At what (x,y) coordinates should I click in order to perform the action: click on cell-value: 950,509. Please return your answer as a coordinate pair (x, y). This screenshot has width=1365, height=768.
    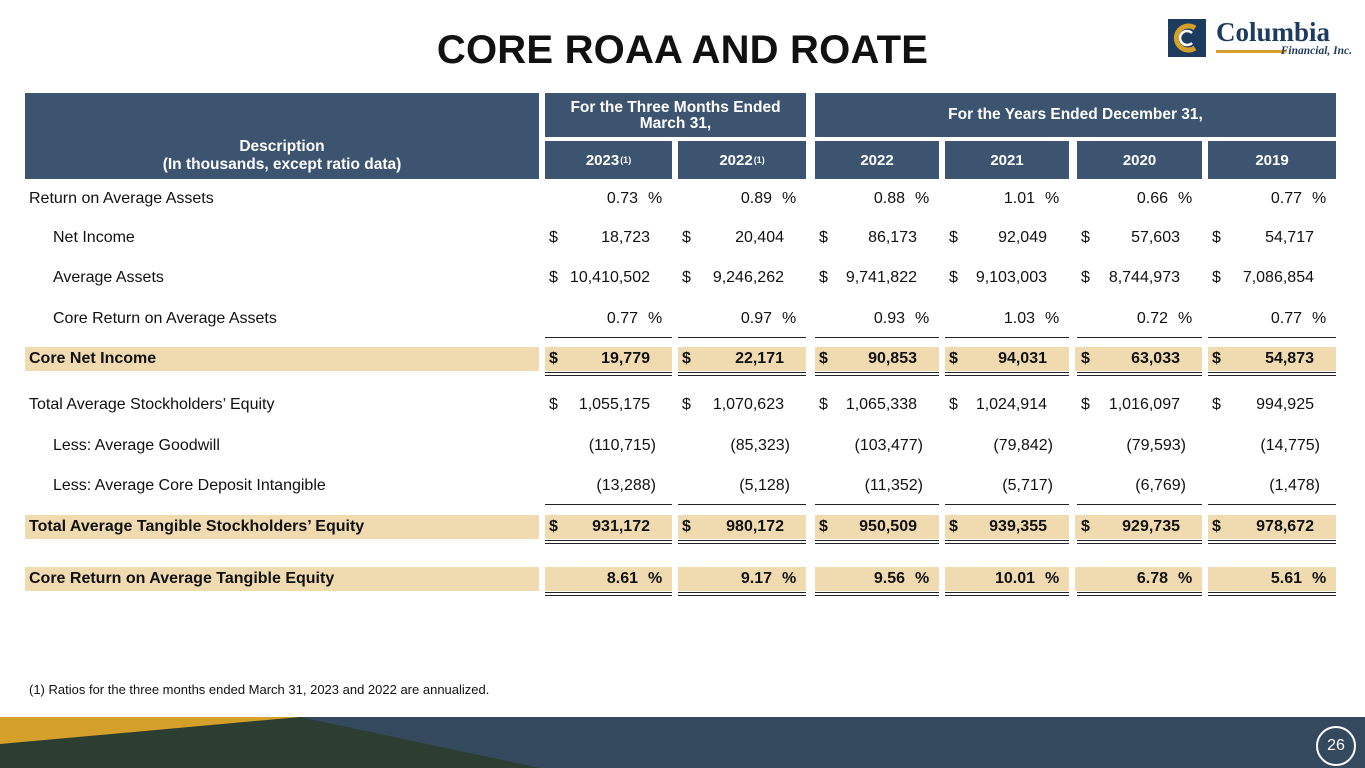
    Looking at the image, I should click on (888, 526).